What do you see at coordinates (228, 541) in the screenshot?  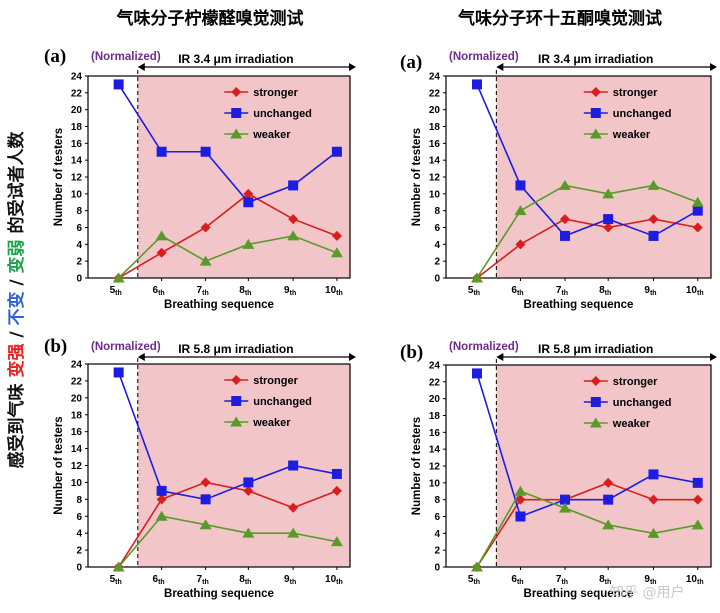 I see `weaker-series-line` at bounding box center [228, 541].